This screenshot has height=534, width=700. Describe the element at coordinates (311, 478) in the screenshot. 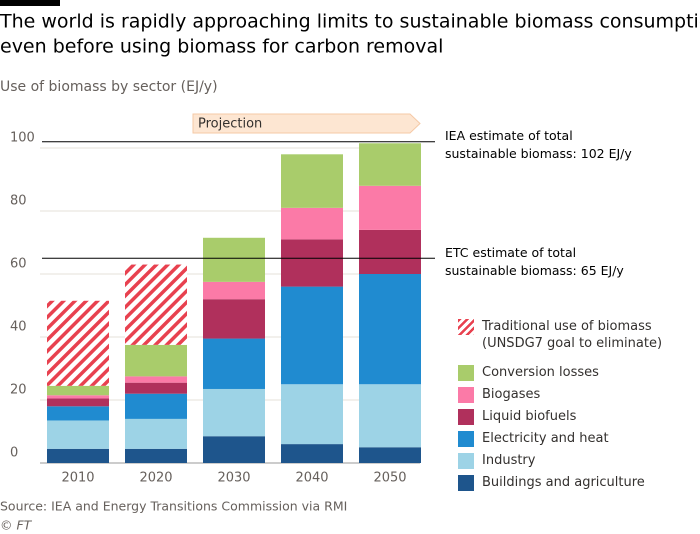

I see `x-tick-label: 2040` at that location.